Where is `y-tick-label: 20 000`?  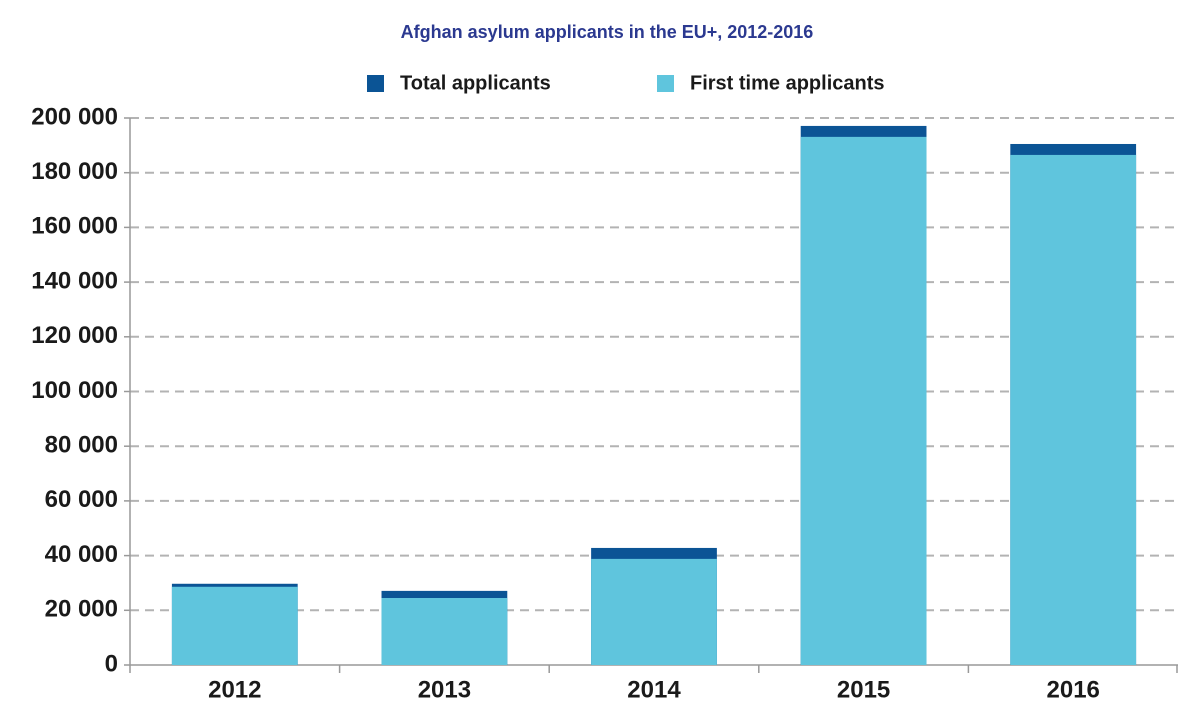 y-tick-label: 20 000 is located at coordinates (81, 609).